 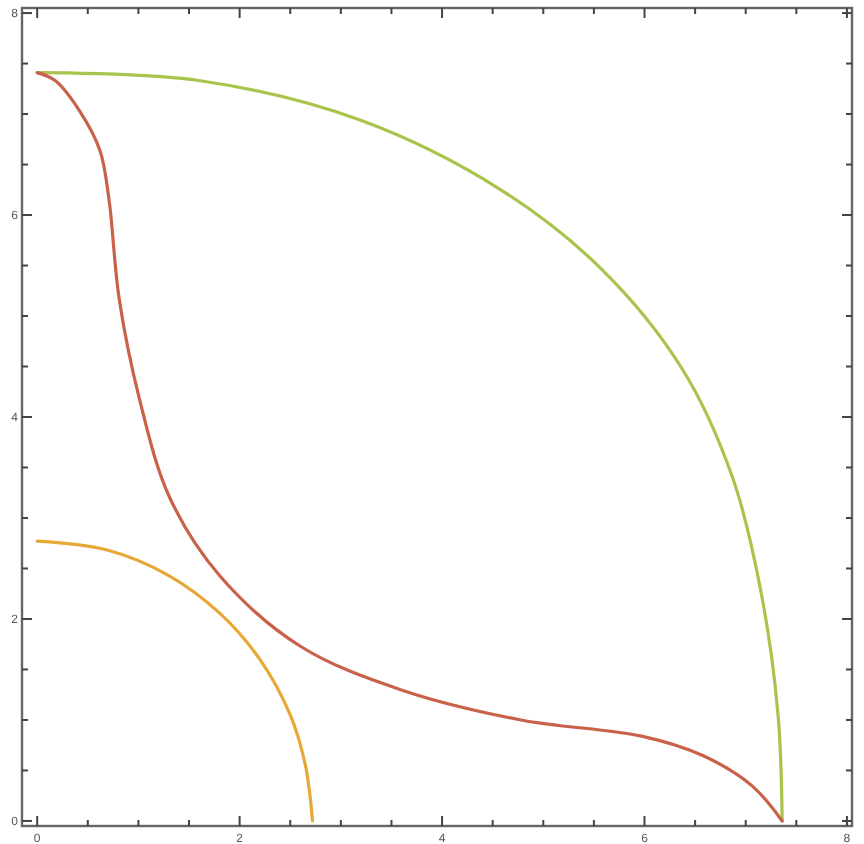 What do you see at coordinates (175, 681) in the screenshot?
I see `line-series` at bounding box center [175, 681].